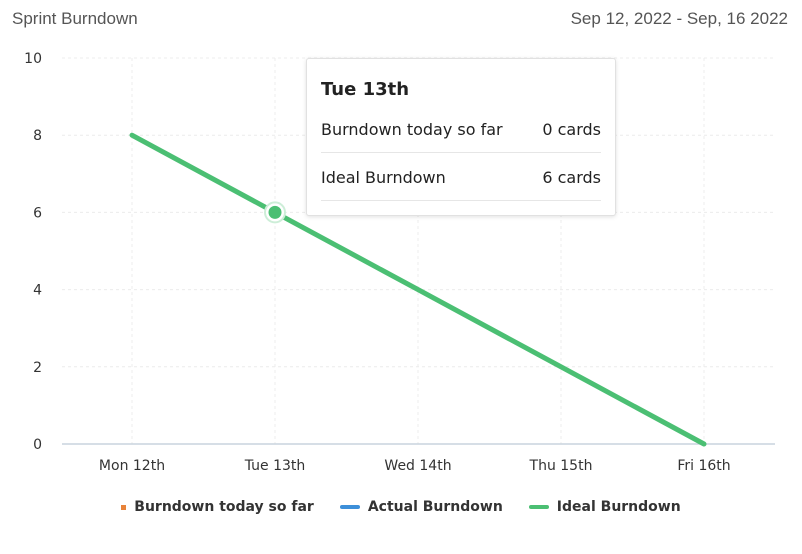 The height and width of the screenshot is (554, 802). I want to click on legend-item-burndown-today: Burndown today so far, so click(217, 507).